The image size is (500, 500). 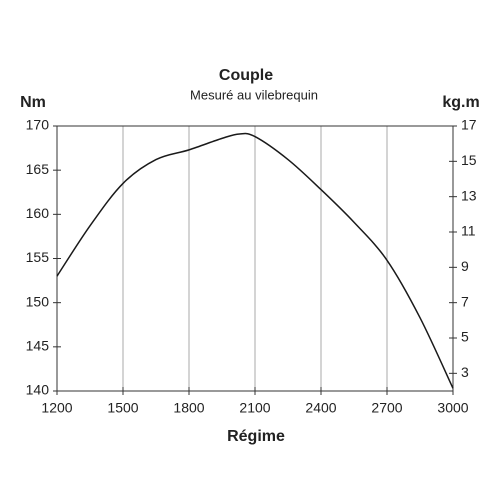 I want to click on y-tick-label: 165, so click(x=38, y=169).